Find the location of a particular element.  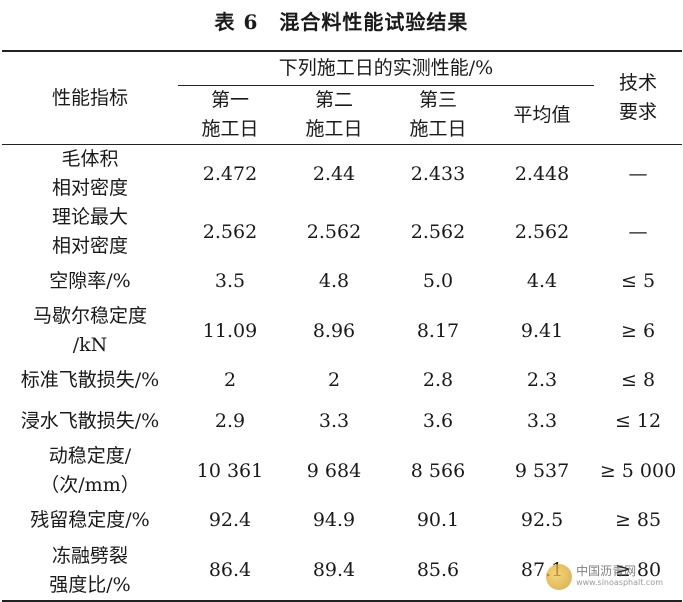

row-average: 9 537 is located at coordinates (542, 470).